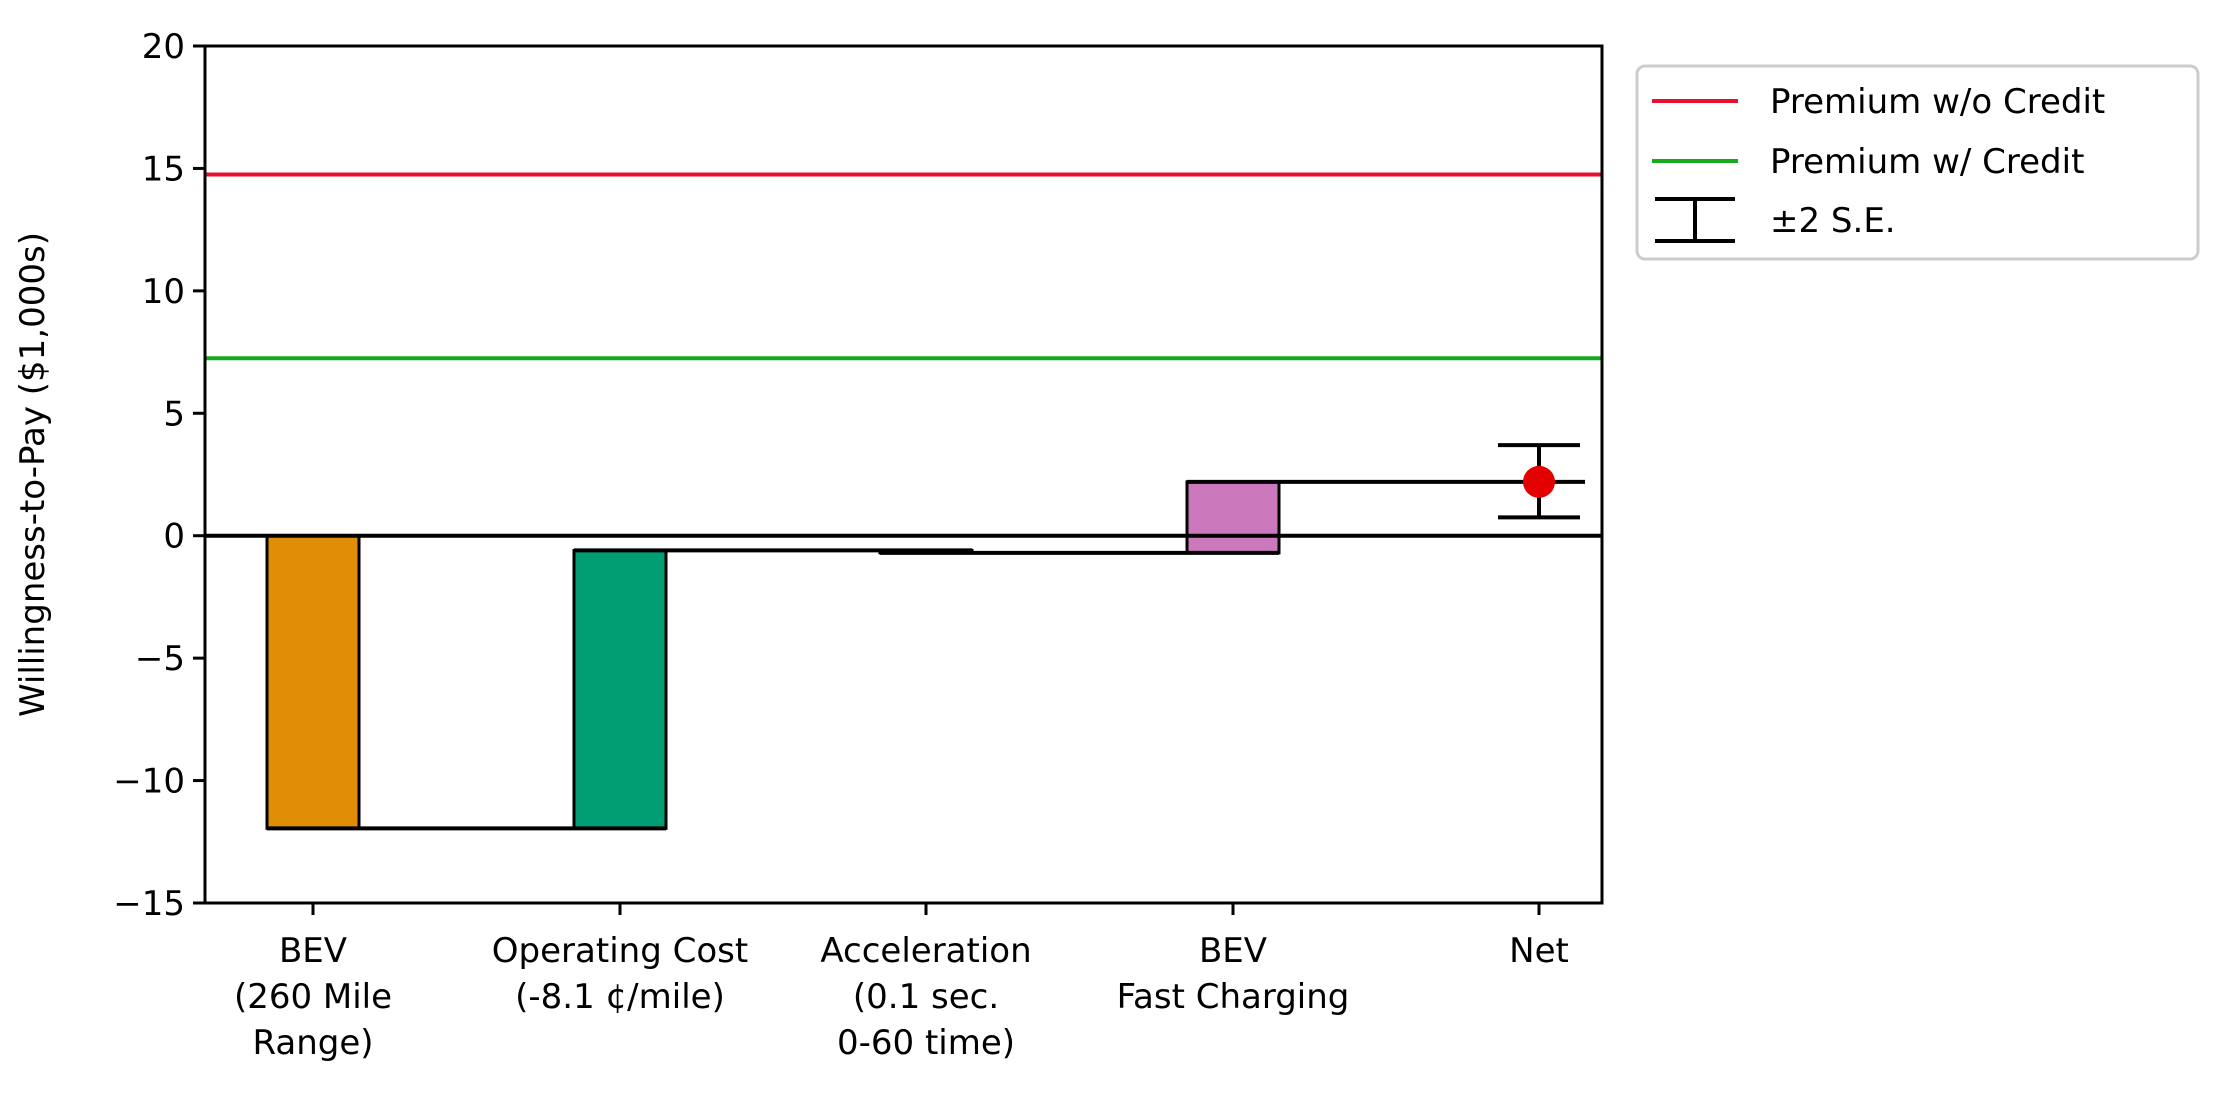 This screenshot has height=1093, width=2223. I want to click on y-tick-label: 5, so click(174, 414).